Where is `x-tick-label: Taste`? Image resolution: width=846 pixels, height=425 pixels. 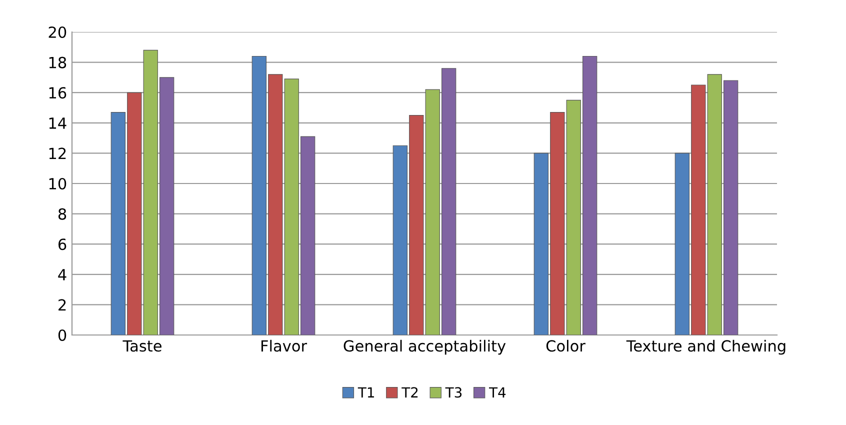 x-tick-label: Taste is located at coordinates (142, 346).